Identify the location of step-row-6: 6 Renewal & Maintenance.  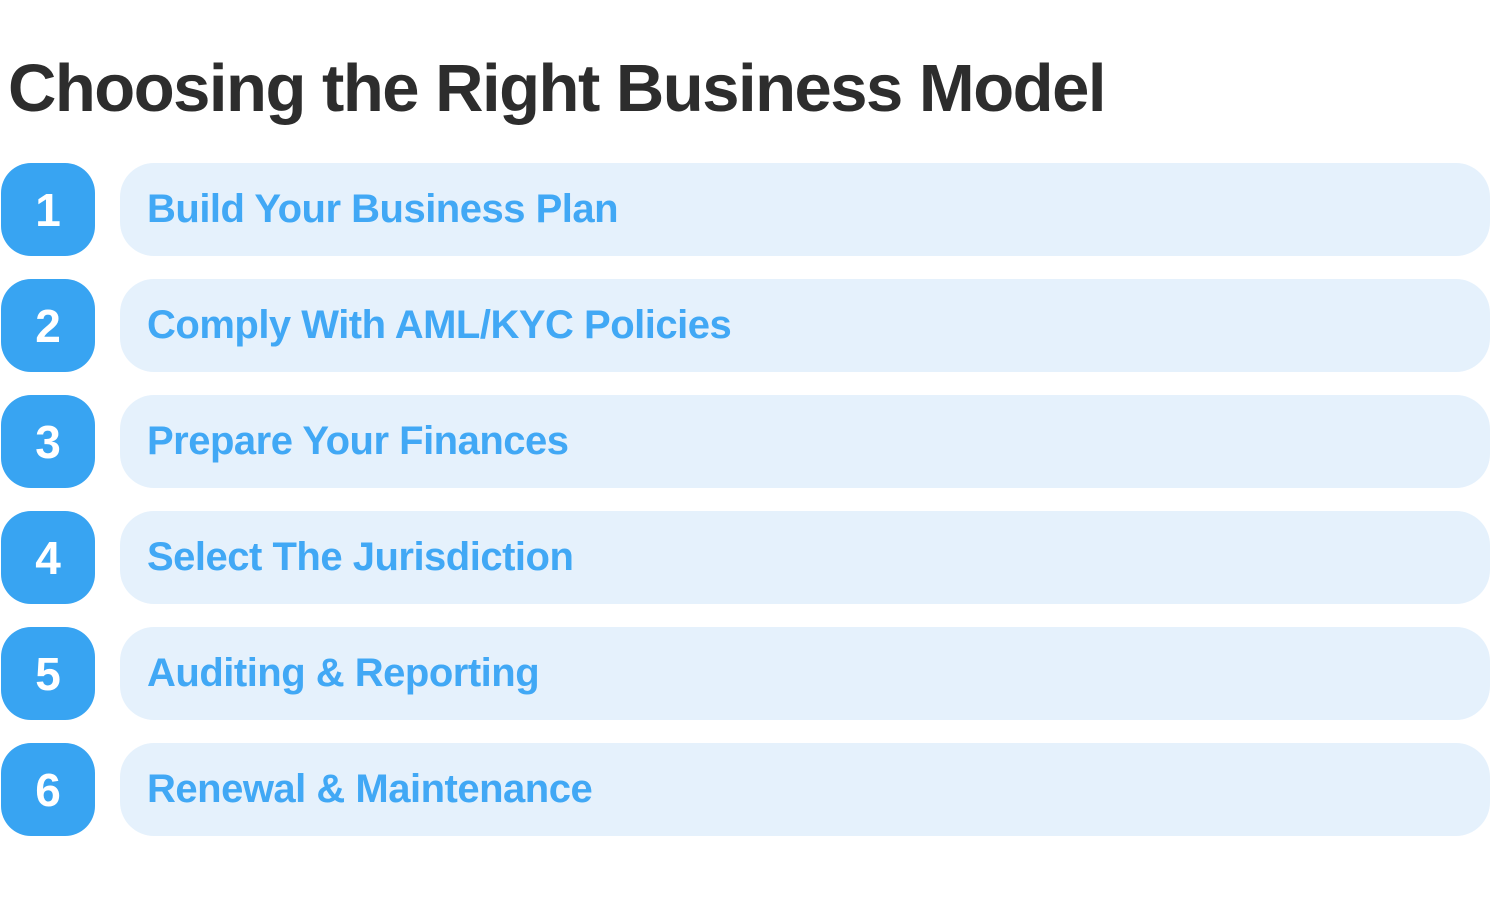
(745, 789).